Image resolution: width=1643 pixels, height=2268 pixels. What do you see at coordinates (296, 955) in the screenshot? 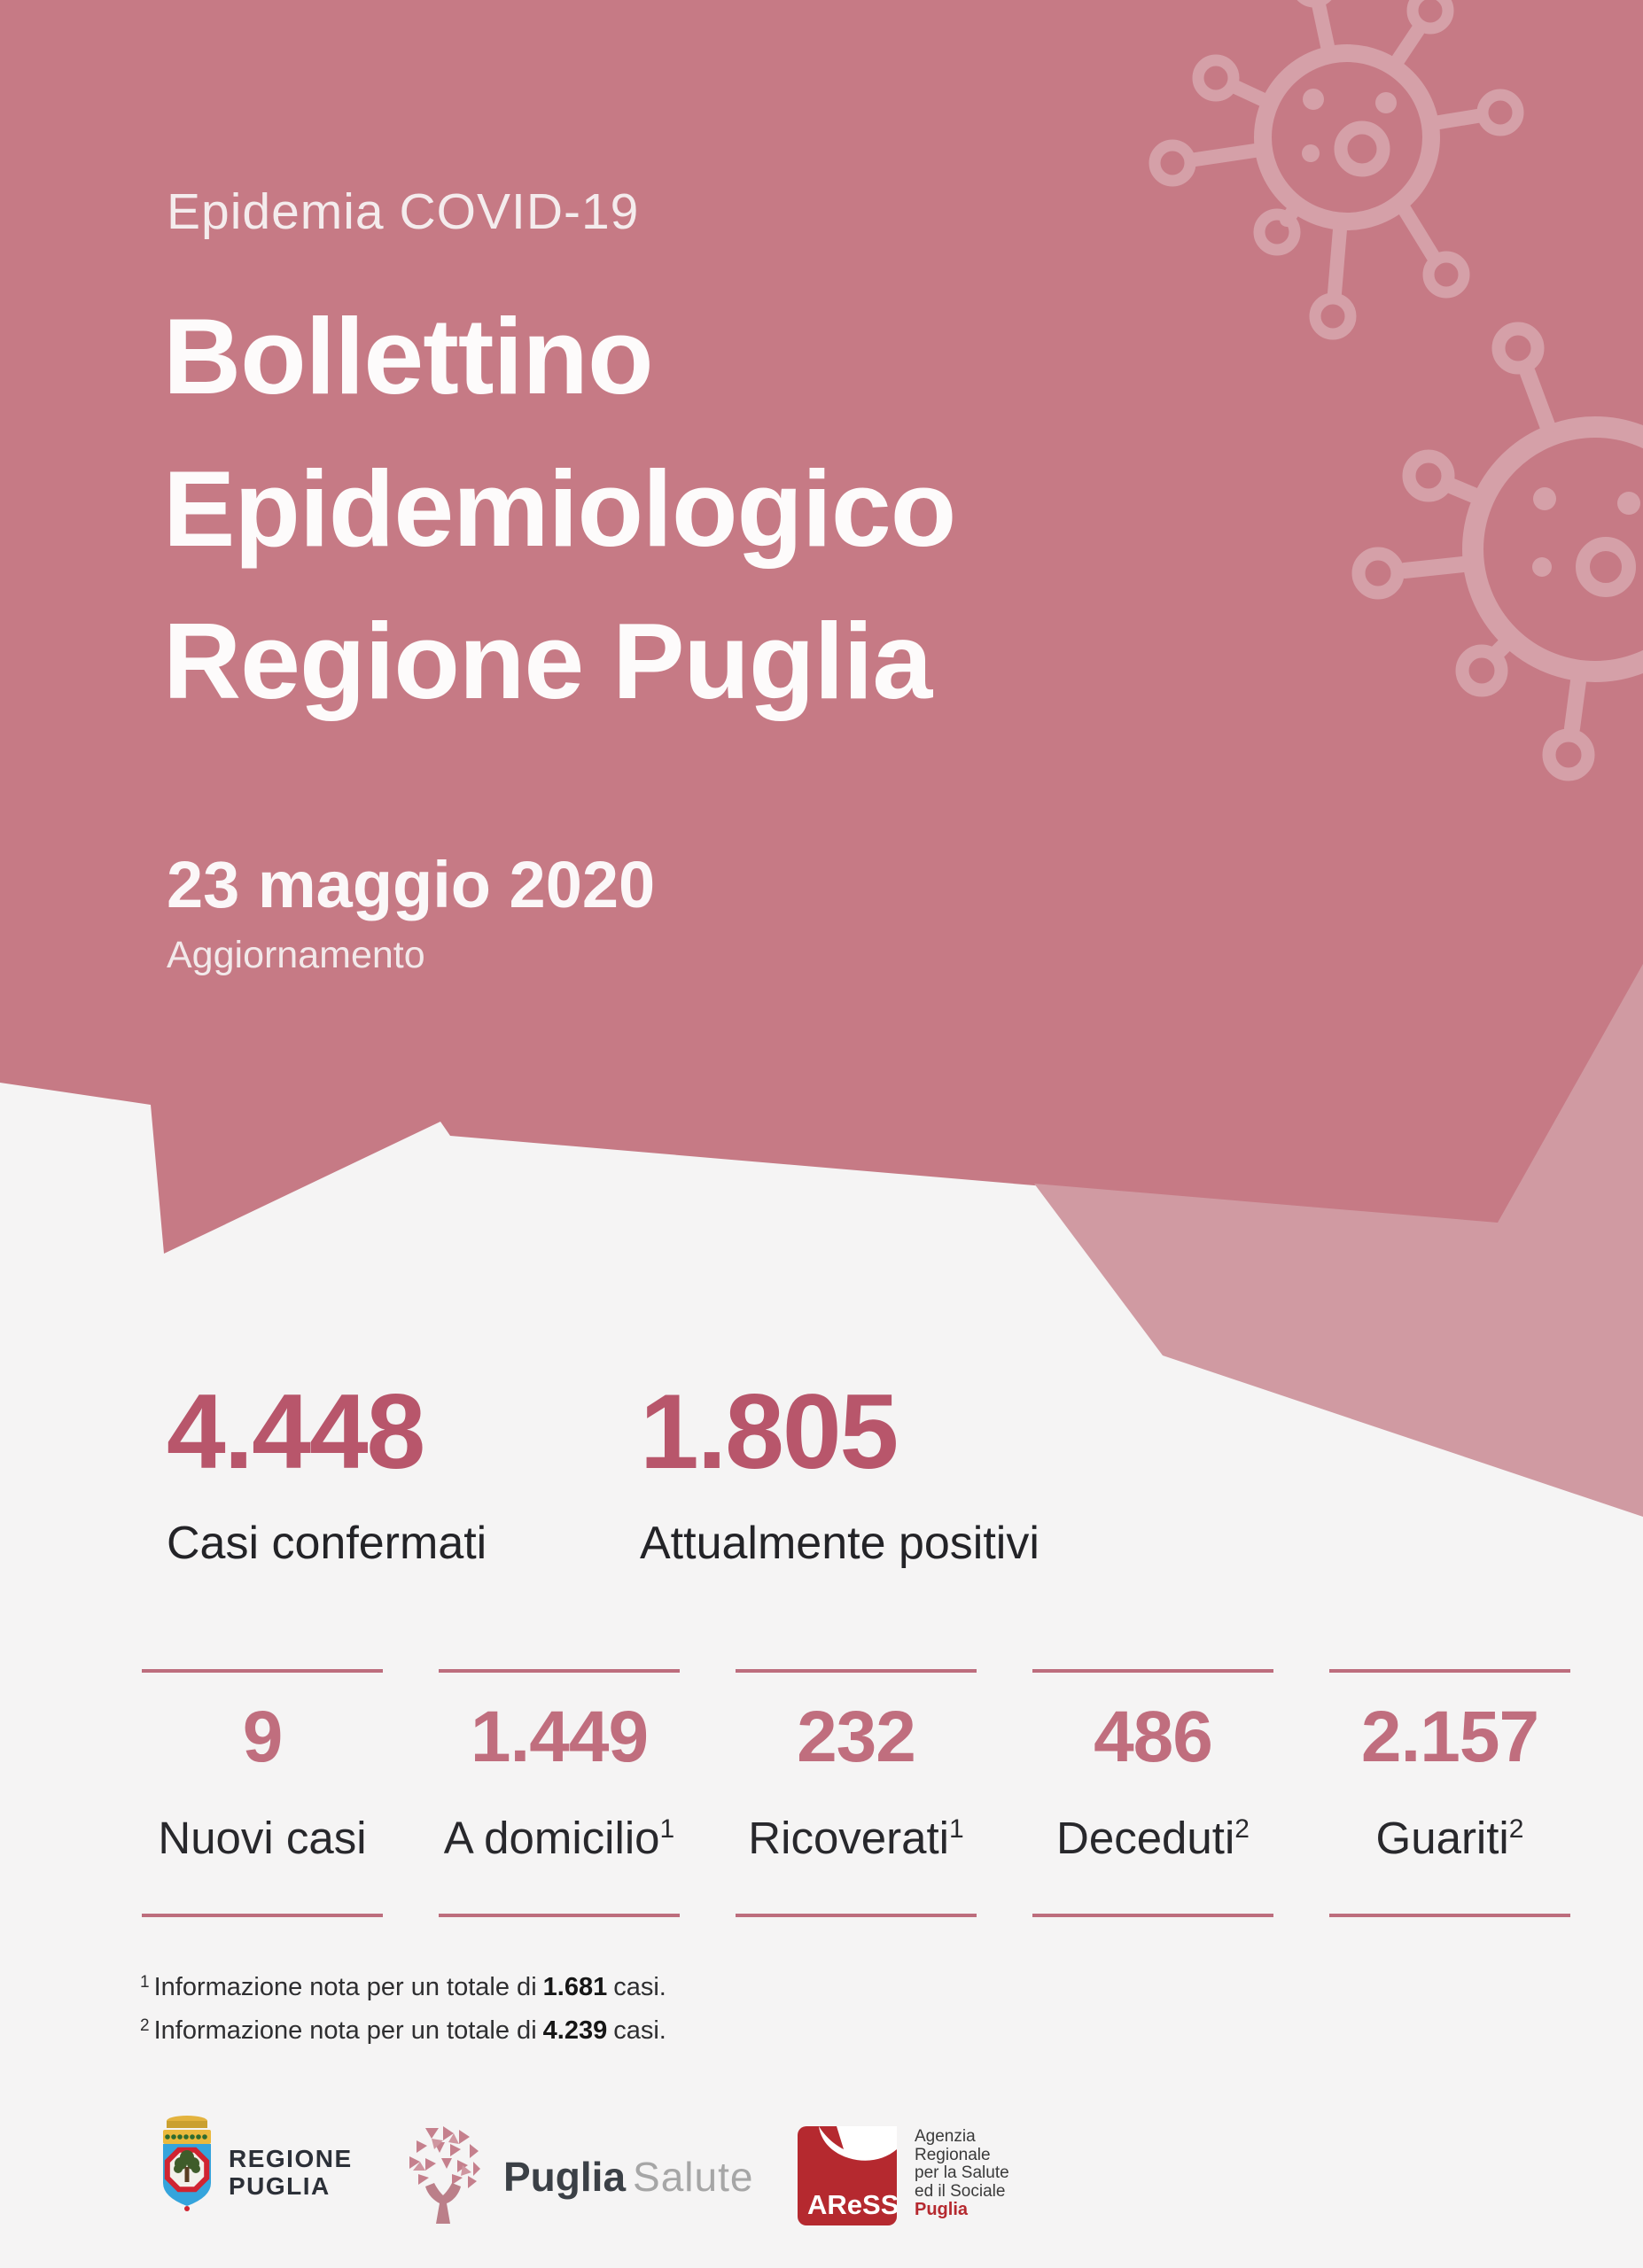
I see `report-subtitle: Aggiornamento` at bounding box center [296, 955].